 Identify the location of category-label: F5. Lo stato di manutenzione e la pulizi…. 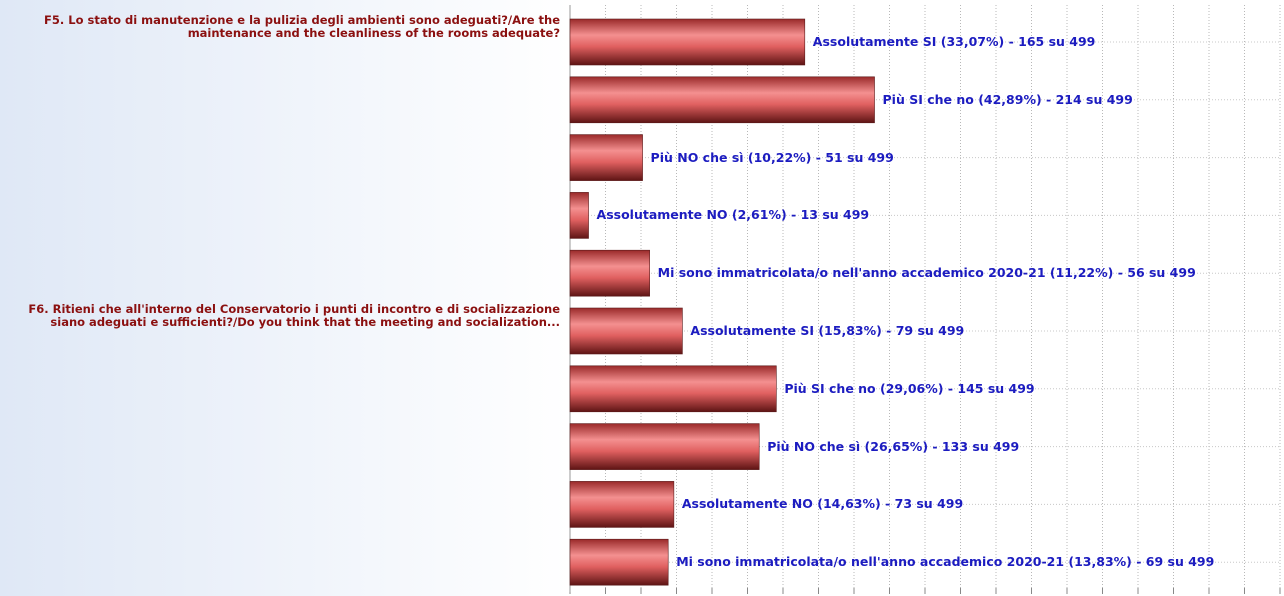
(302, 26).